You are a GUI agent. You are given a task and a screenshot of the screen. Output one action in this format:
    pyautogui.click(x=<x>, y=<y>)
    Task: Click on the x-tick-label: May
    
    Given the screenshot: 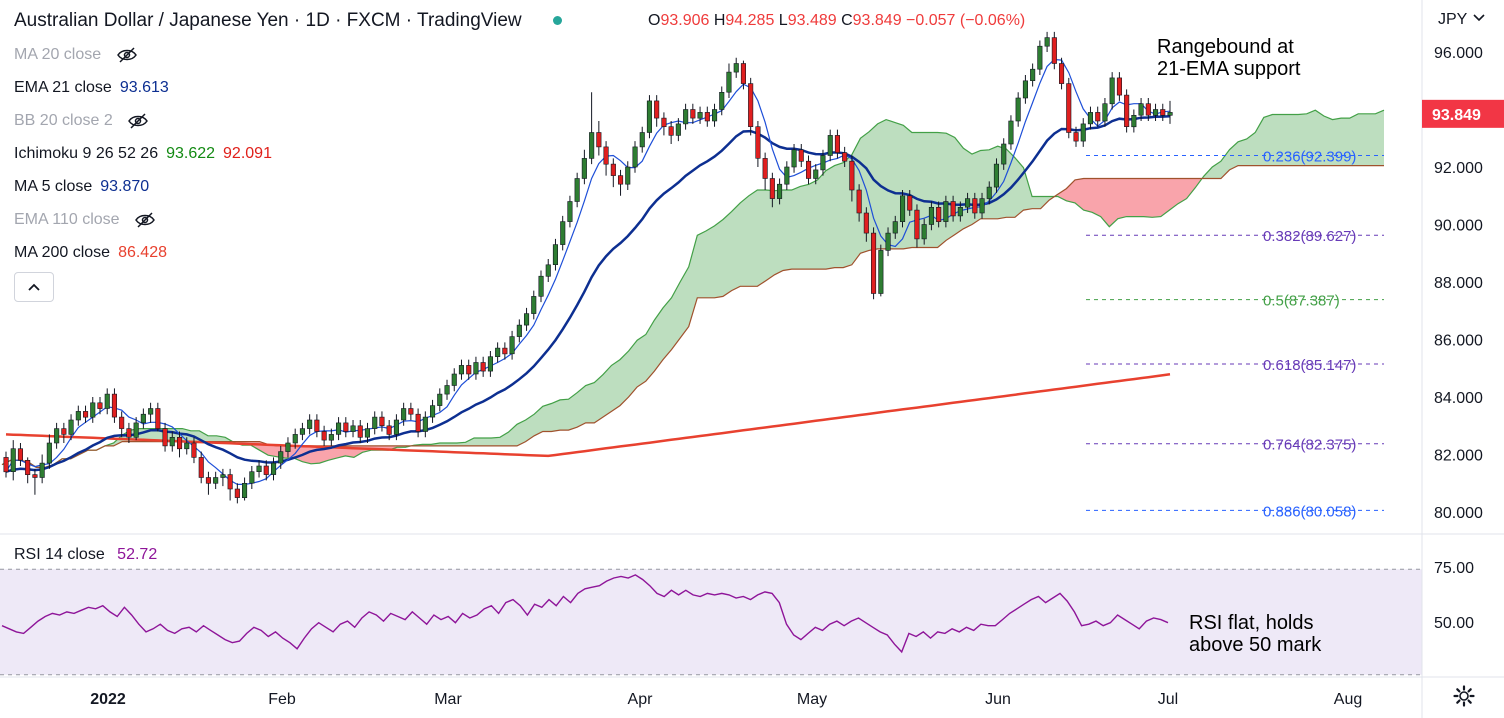 What is the action you would take?
    pyautogui.click(x=812, y=699)
    